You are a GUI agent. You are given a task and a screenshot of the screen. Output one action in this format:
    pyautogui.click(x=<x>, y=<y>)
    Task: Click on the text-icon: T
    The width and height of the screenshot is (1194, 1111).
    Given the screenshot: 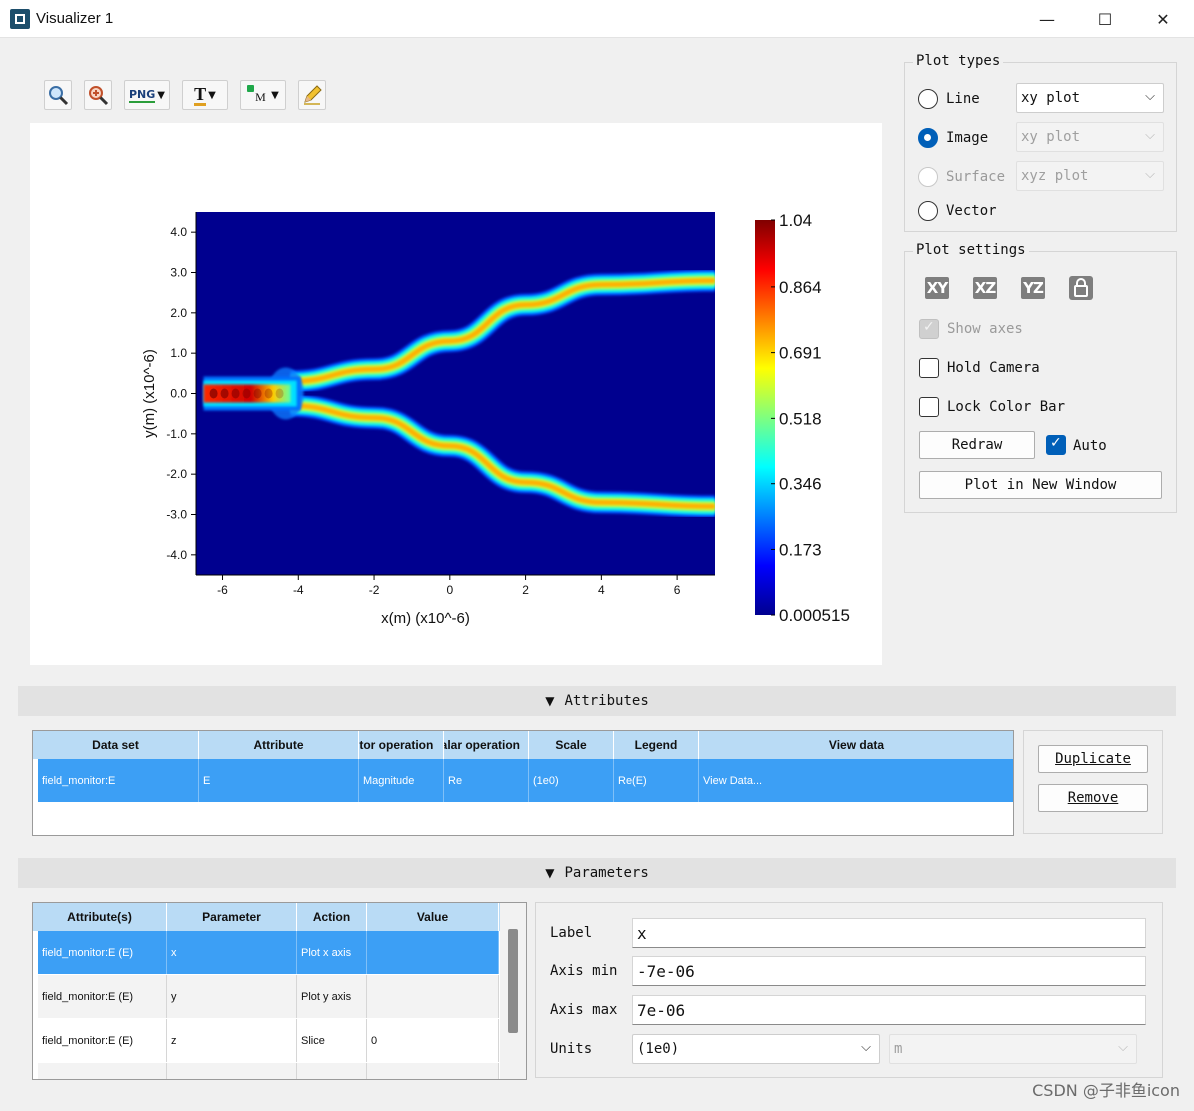 What is the action you would take?
    pyautogui.click(x=200, y=94)
    